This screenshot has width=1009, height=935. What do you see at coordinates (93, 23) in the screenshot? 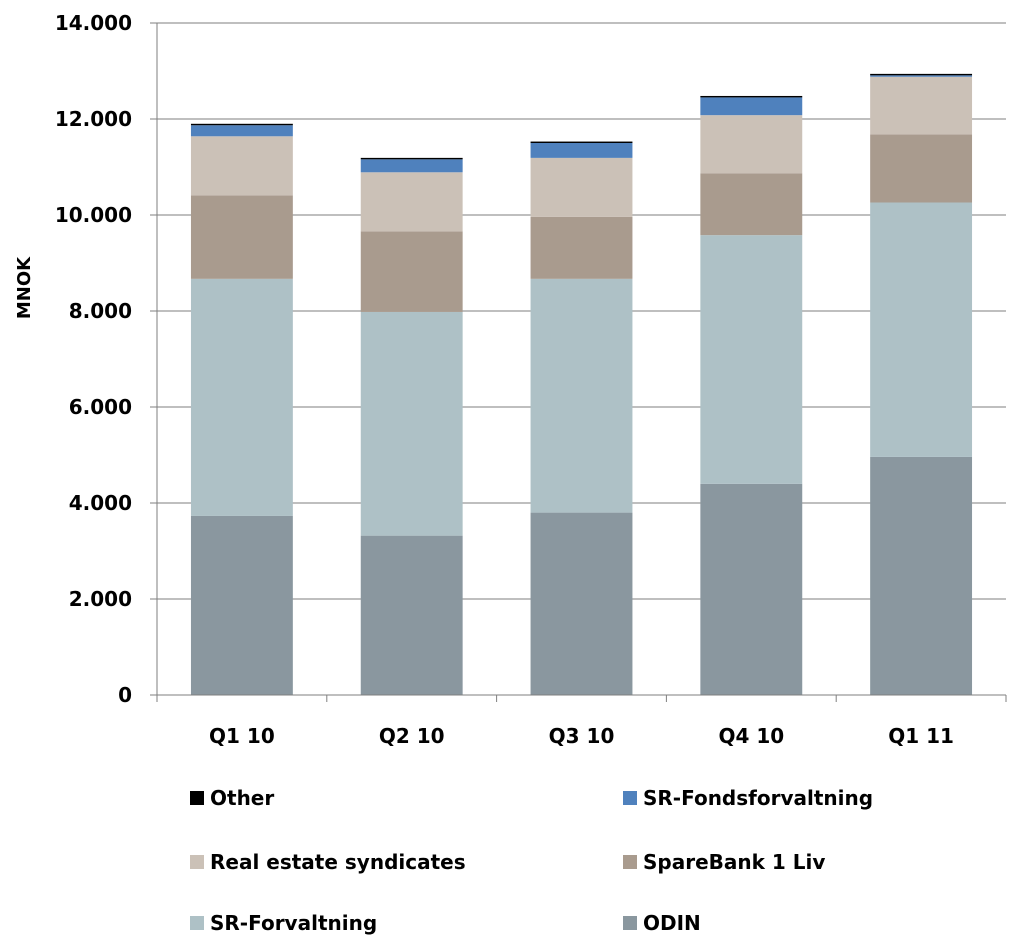
I see `y-tick-label: 14.000` at bounding box center [93, 23].